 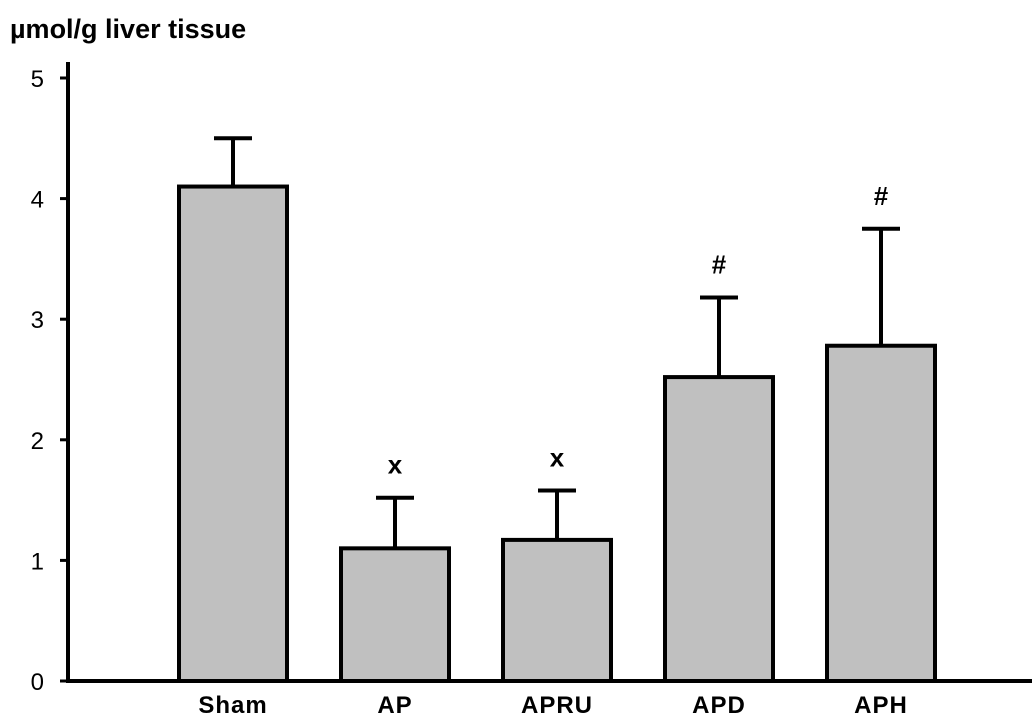 I want to click on y-tick-label: 4, so click(x=37, y=200).